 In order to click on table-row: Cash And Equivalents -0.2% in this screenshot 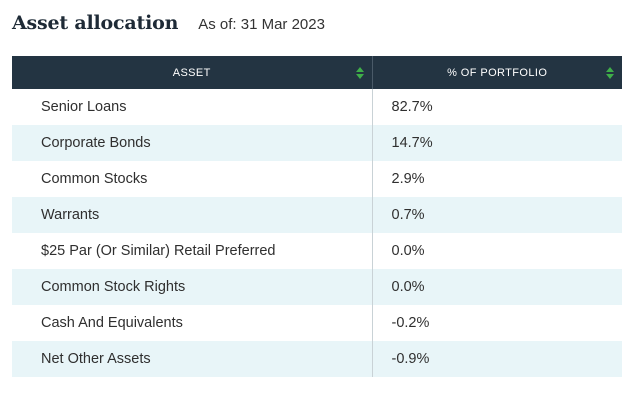, I will do `click(317, 323)`.